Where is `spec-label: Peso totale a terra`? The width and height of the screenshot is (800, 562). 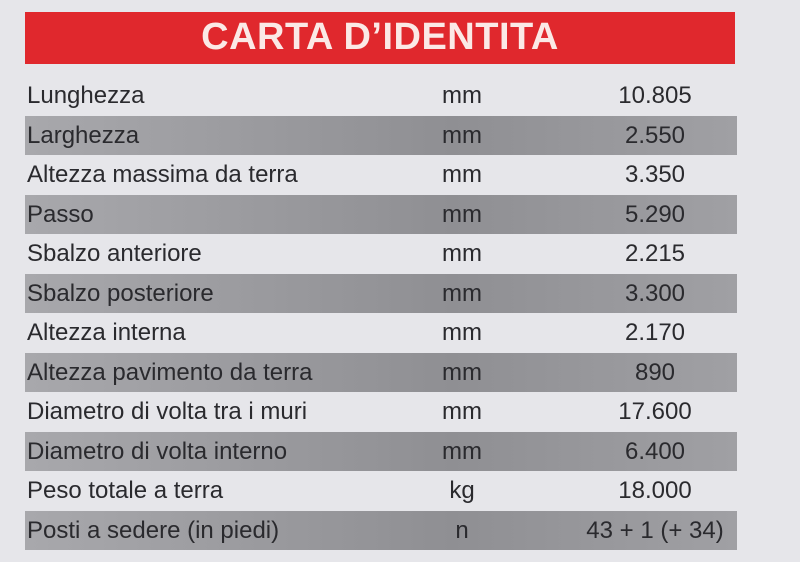 spec-label: Peso totale a terra is located at coordinates (125, 490).